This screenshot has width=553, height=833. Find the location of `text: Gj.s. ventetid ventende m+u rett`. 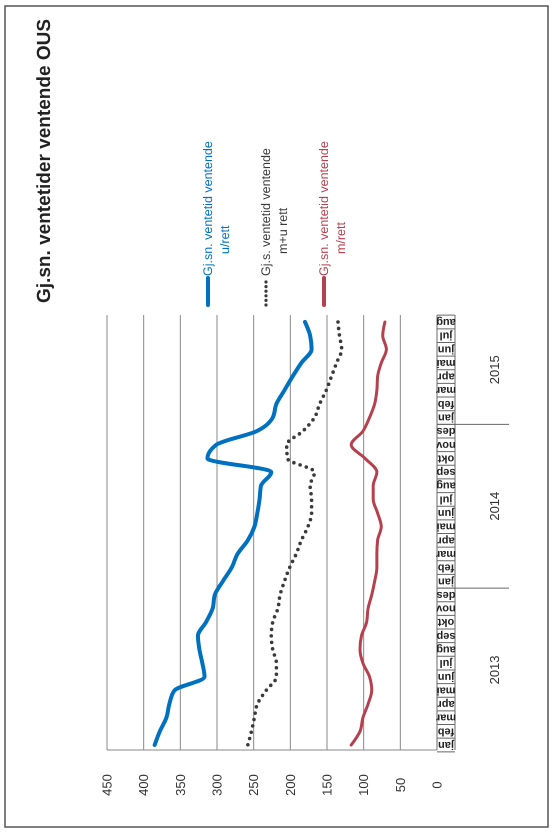

text: Gj.s. ventetid ventende m+u rett is located at coordinates (274, 212).